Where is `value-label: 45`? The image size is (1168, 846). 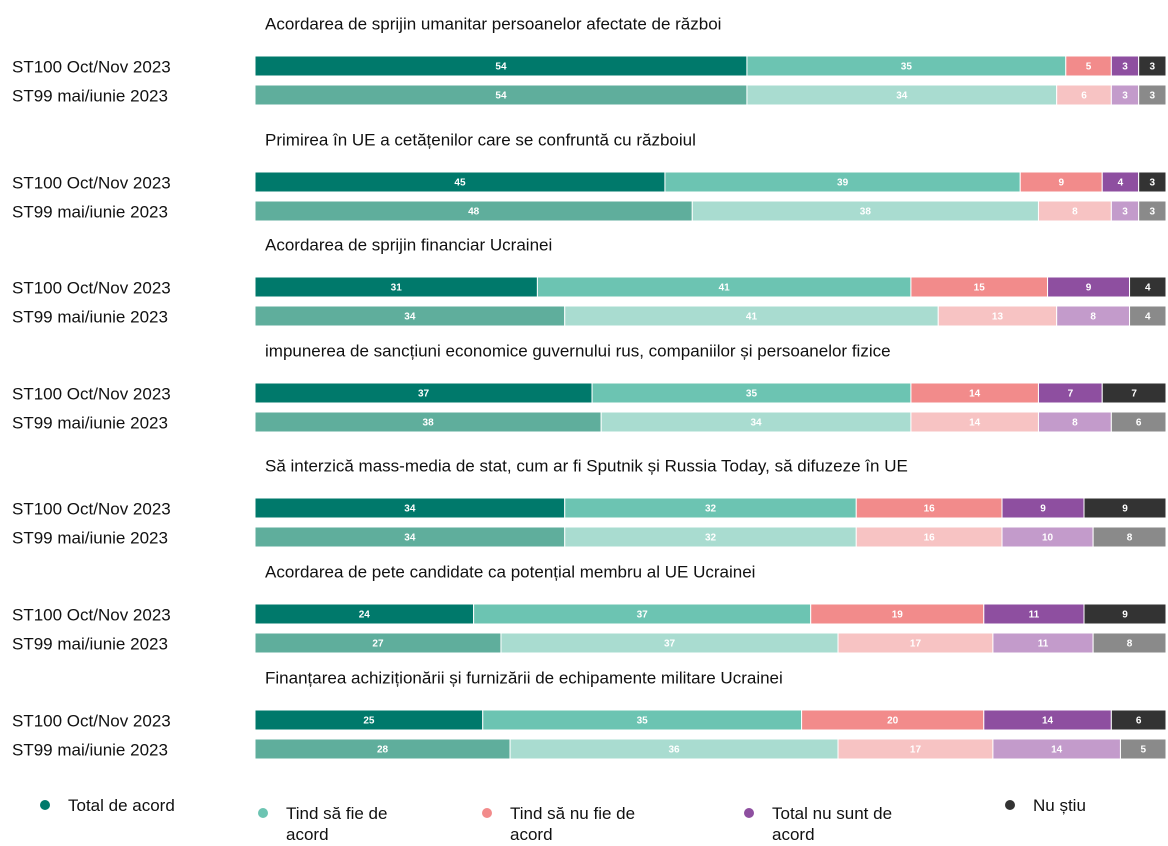
value-label: 45 is located at coordinates (460, 183).